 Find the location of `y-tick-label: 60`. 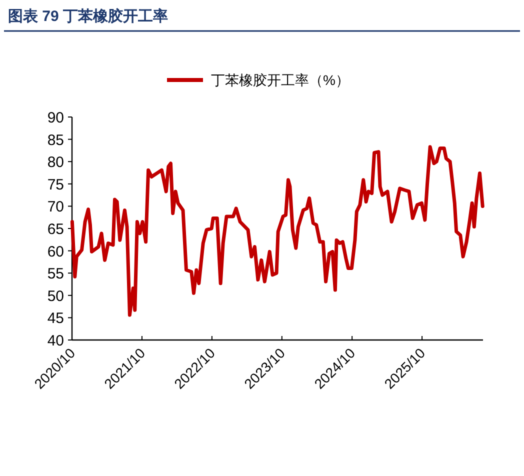

y-tick-label: 60 is located at coordinates (55, 251).